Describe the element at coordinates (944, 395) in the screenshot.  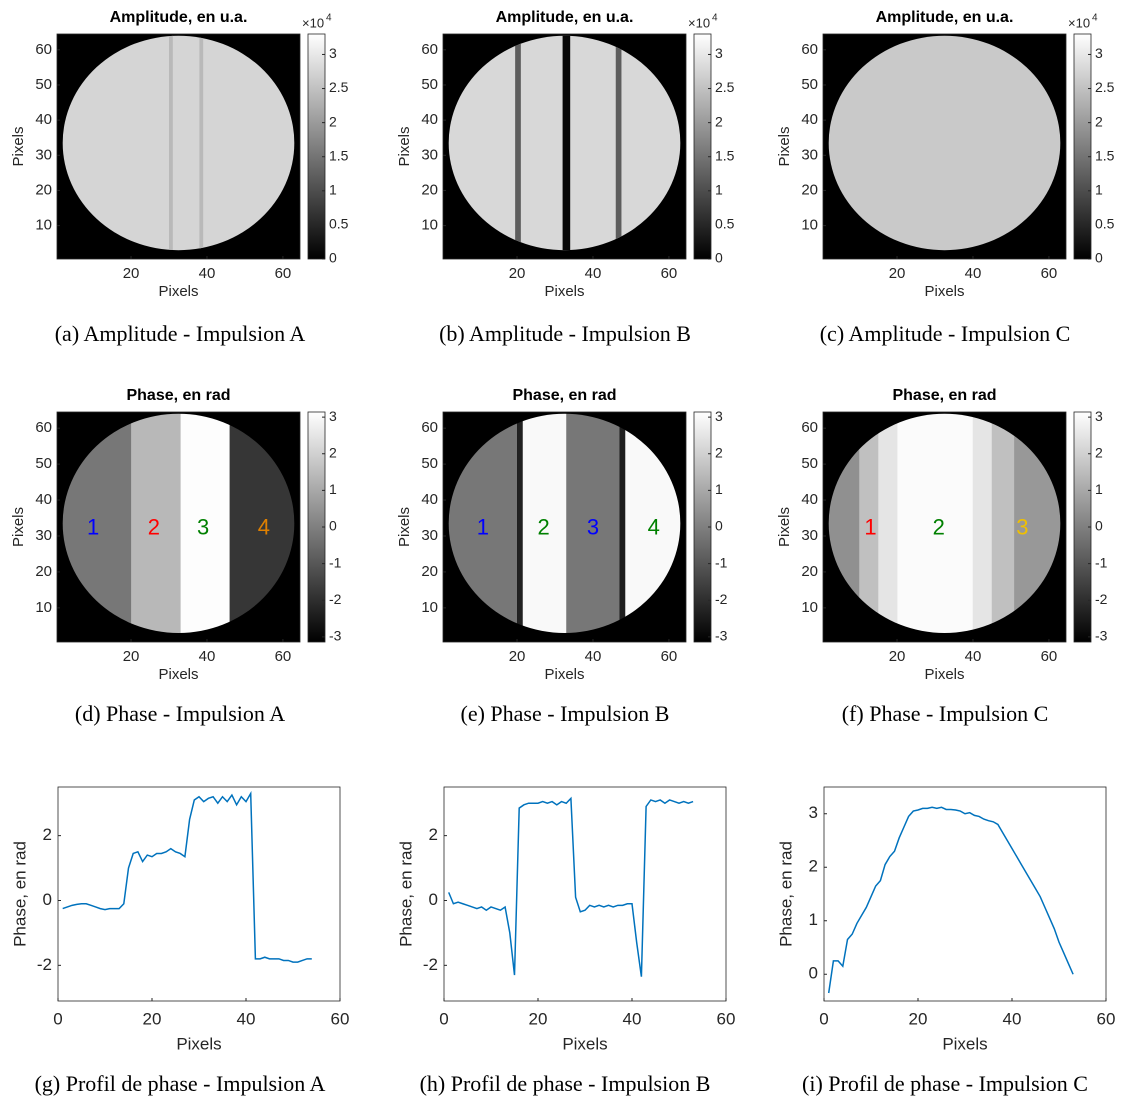
I see `chart-title: Phase, en rad` at that location.